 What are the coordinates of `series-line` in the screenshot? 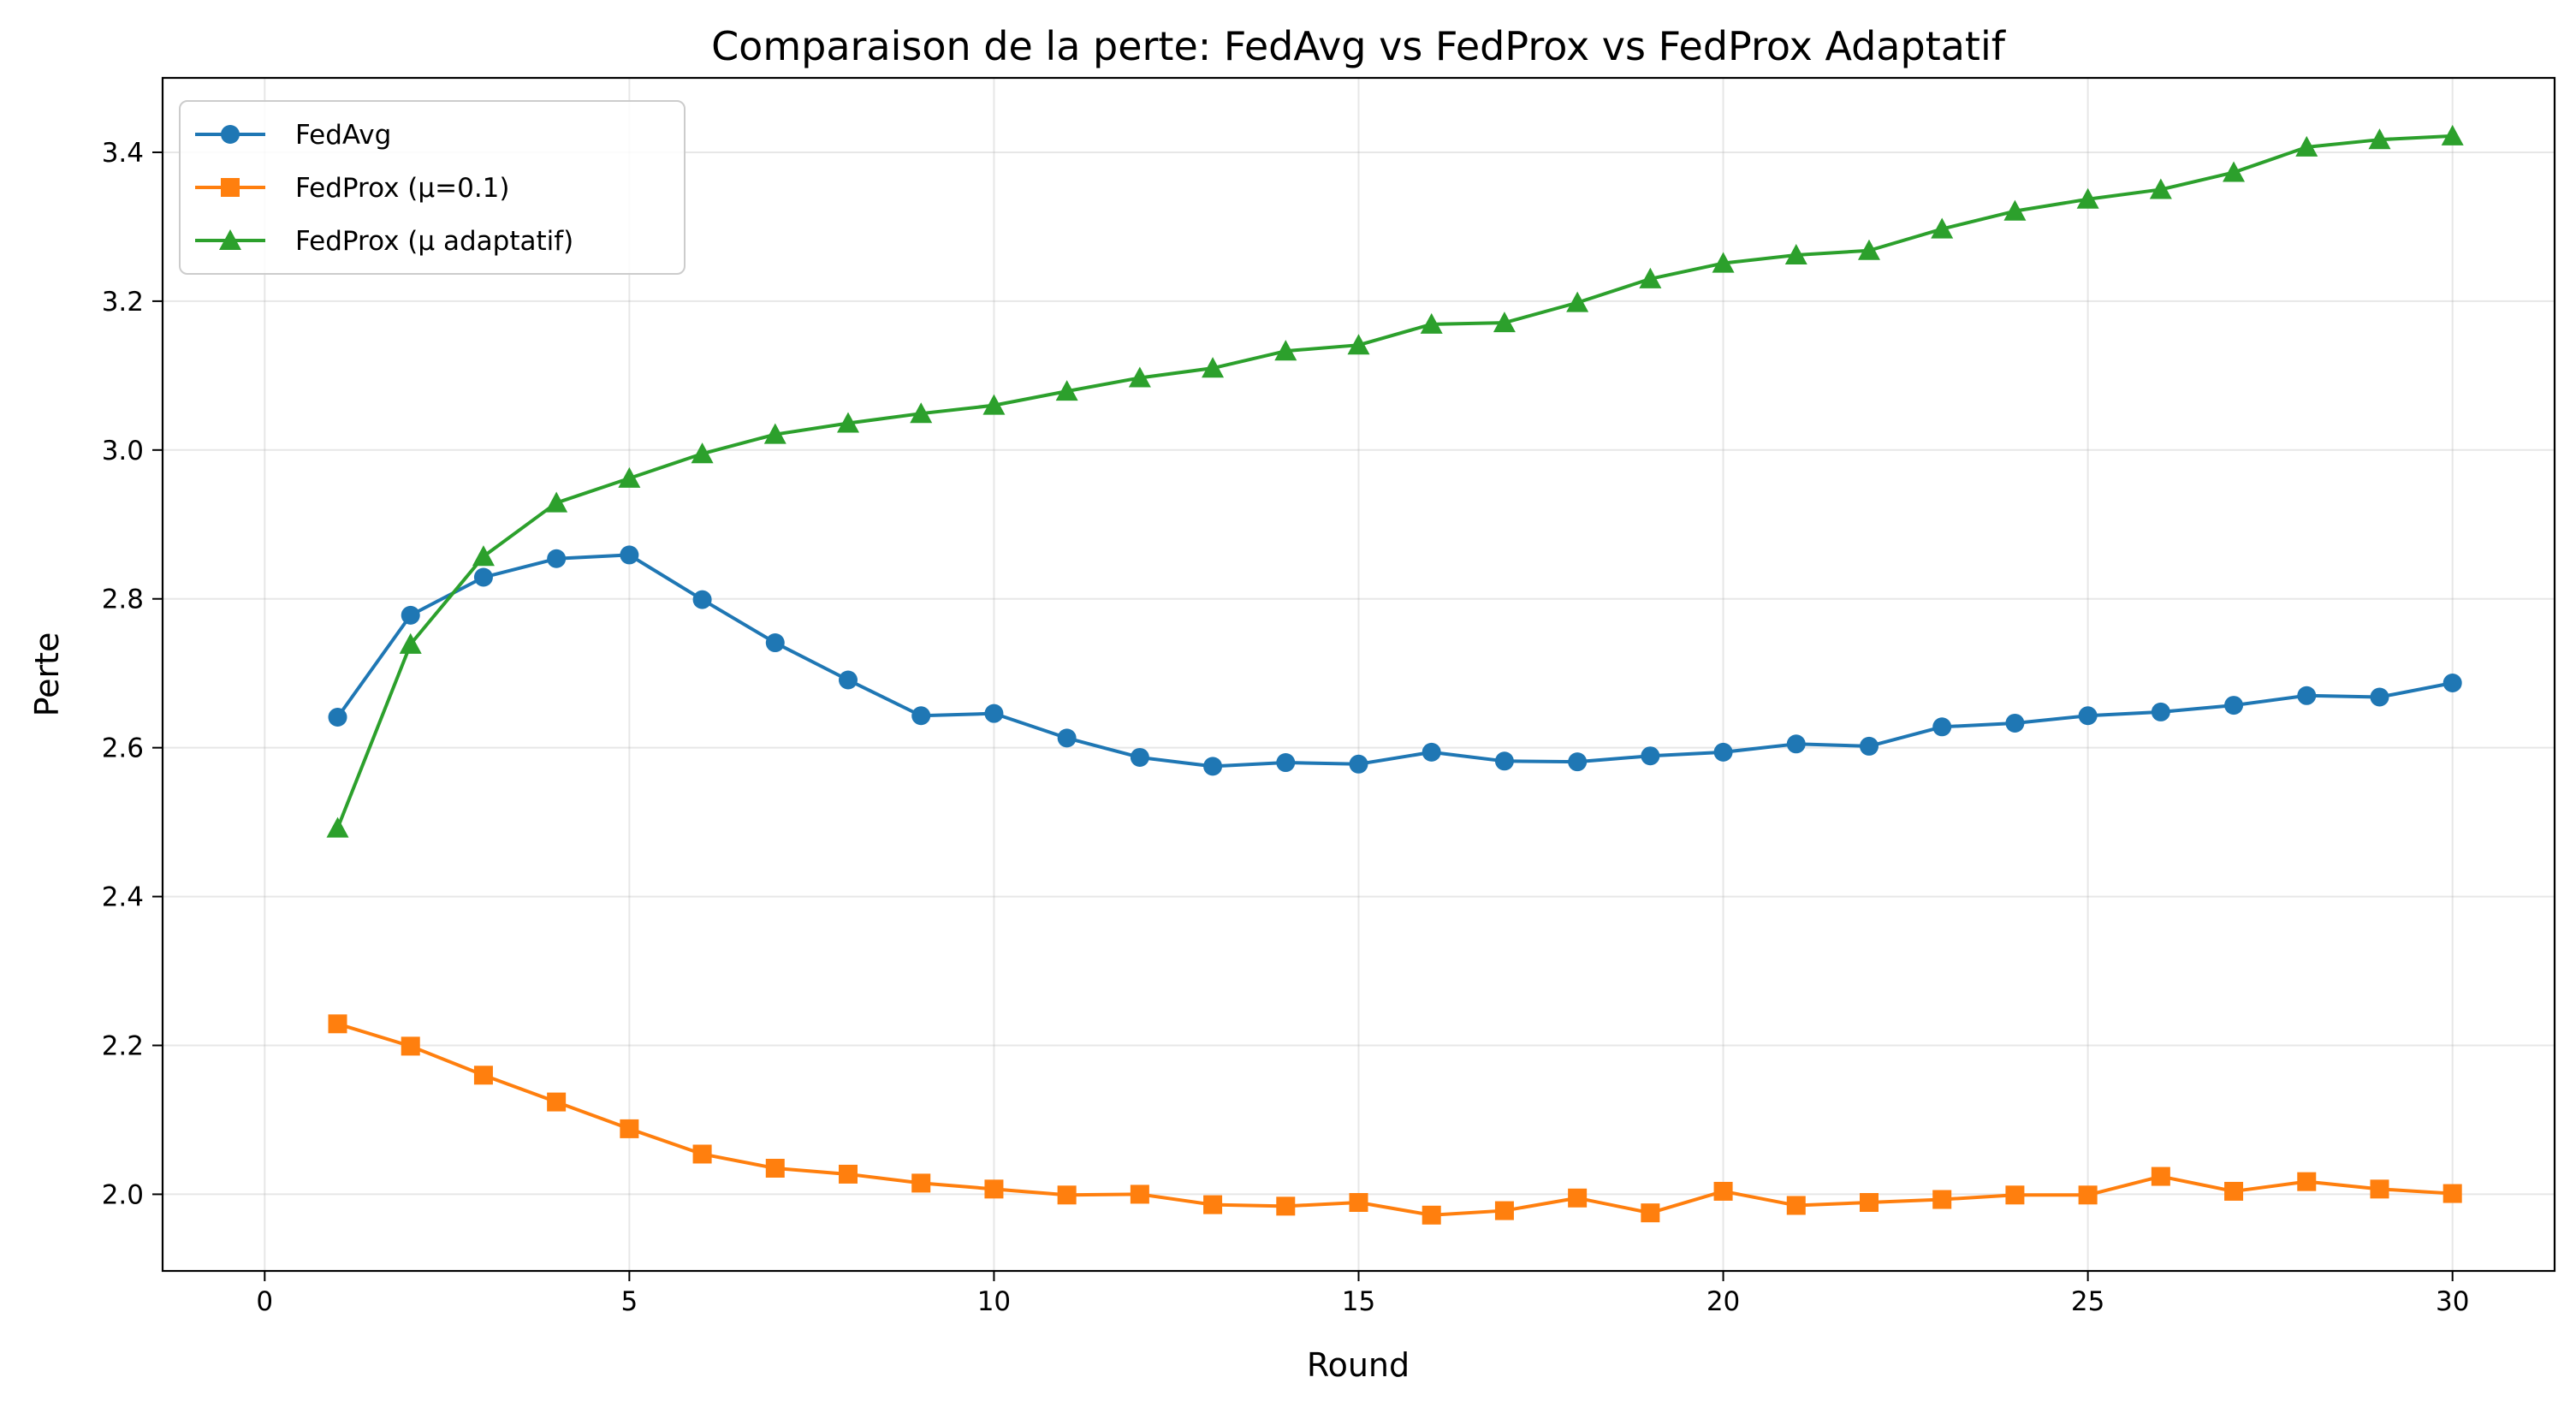 It's located at (1394, 661).